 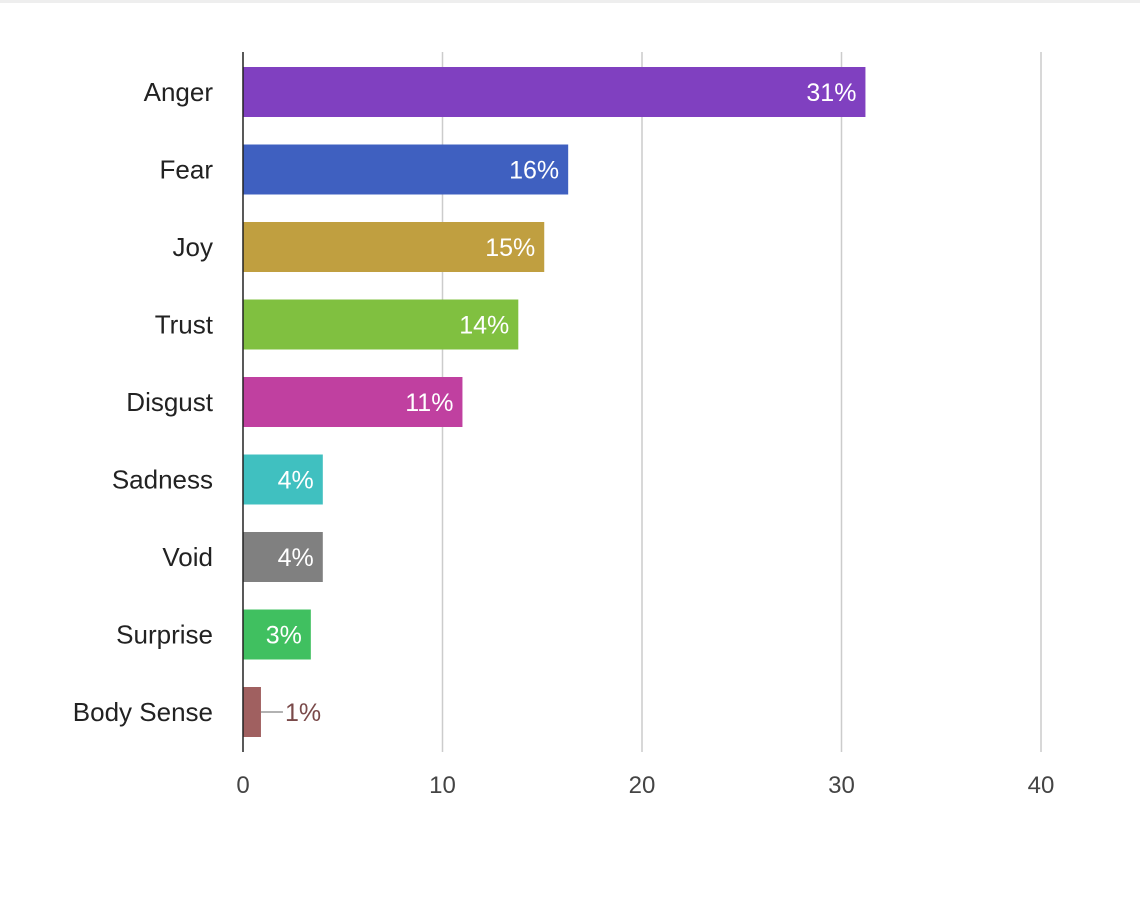 What do you see at coordinates (831, 93) in the screenshot?
I see `data-label: 31%` at bounding box center [831, 93].